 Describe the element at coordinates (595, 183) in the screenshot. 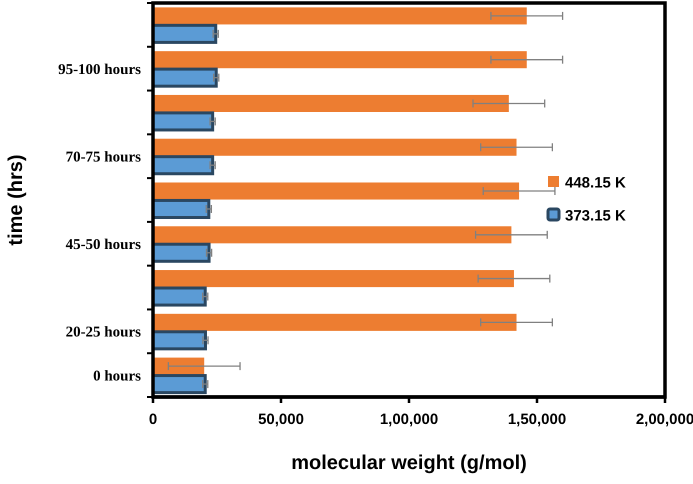

I see `legend-label: 448.15 K` at that location.